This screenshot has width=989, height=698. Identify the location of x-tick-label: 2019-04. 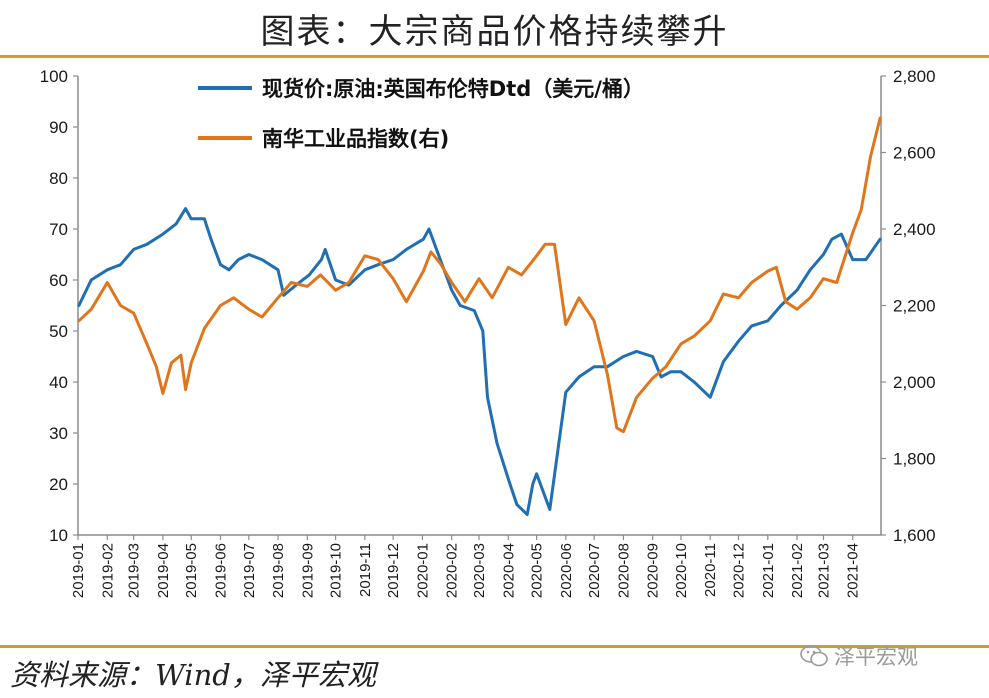
(163, 570).